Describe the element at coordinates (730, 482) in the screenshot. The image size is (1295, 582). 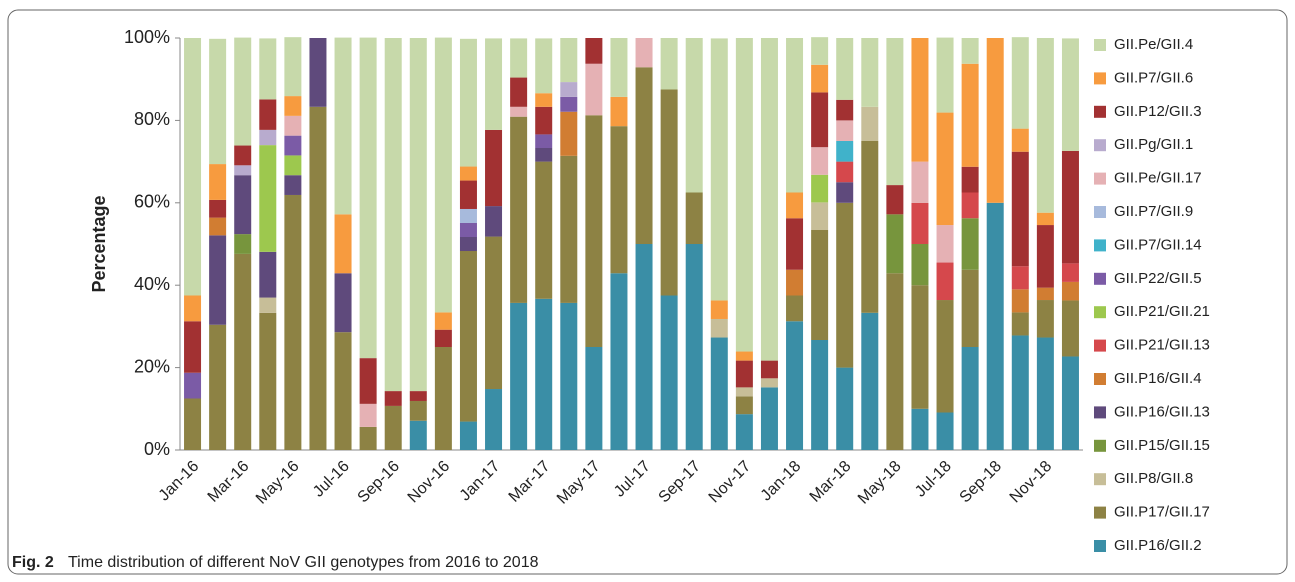
I see `x-tick-label: Nov-17` at that location.